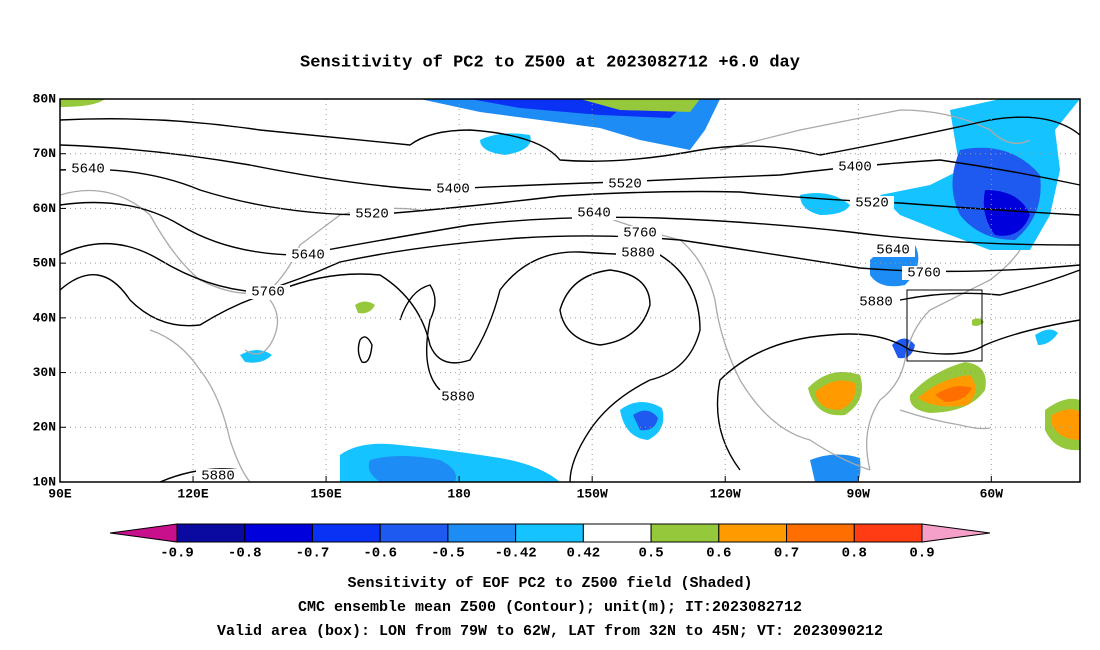 This screenshot has width=1100, height=650. What do you see at coordinates (448, 554) in the screenshot?
I see `colorbar-label: -0.5` at bounding box center [448, 554].